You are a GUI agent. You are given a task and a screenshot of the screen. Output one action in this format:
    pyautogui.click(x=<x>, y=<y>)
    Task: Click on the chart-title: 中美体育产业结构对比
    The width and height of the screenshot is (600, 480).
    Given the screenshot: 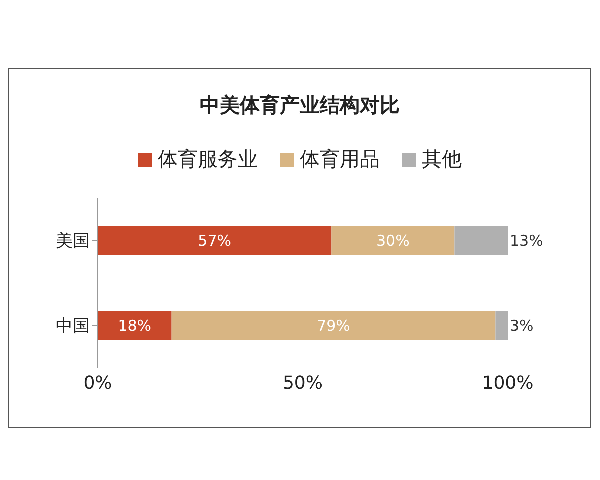 What is the action you would take?
    pyautogui.click(x=300, y=105)
    